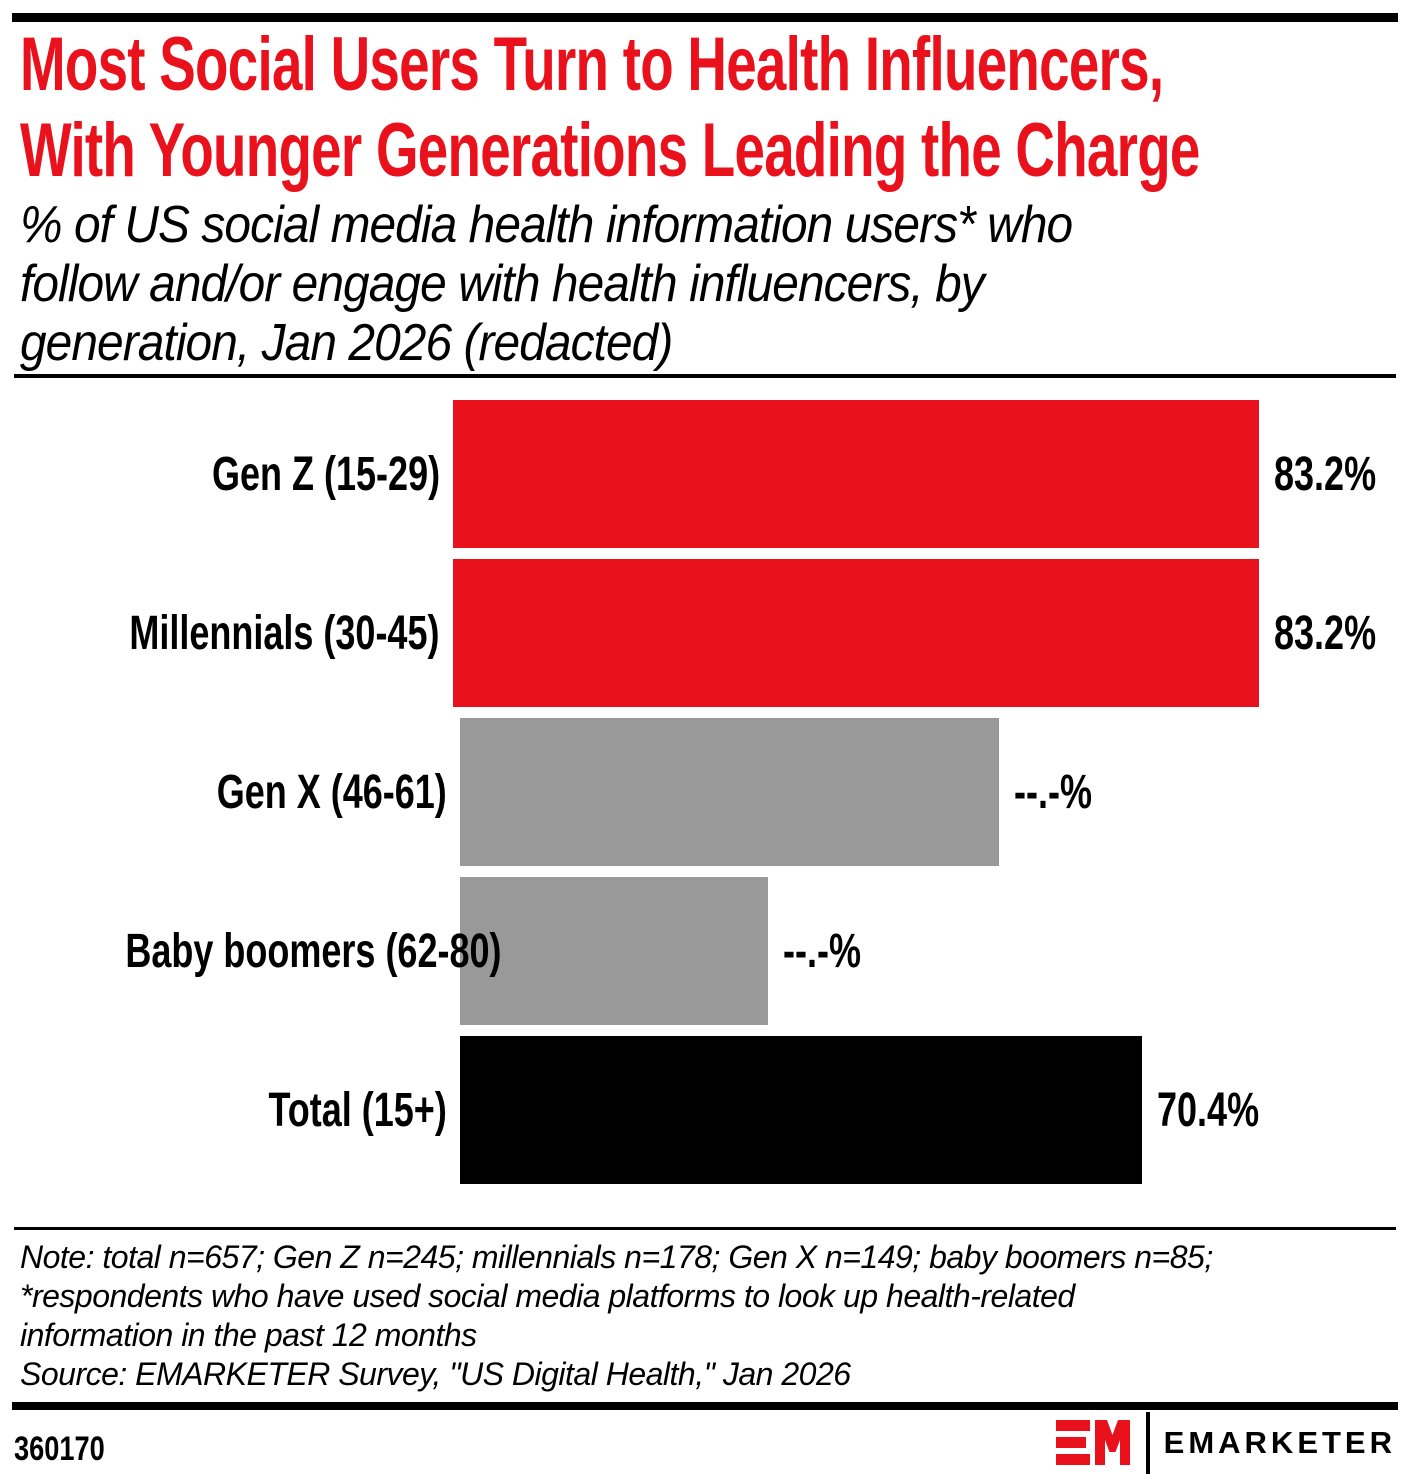  I want to click on category-label-text: Gen X (46-61), so click(331, 792).